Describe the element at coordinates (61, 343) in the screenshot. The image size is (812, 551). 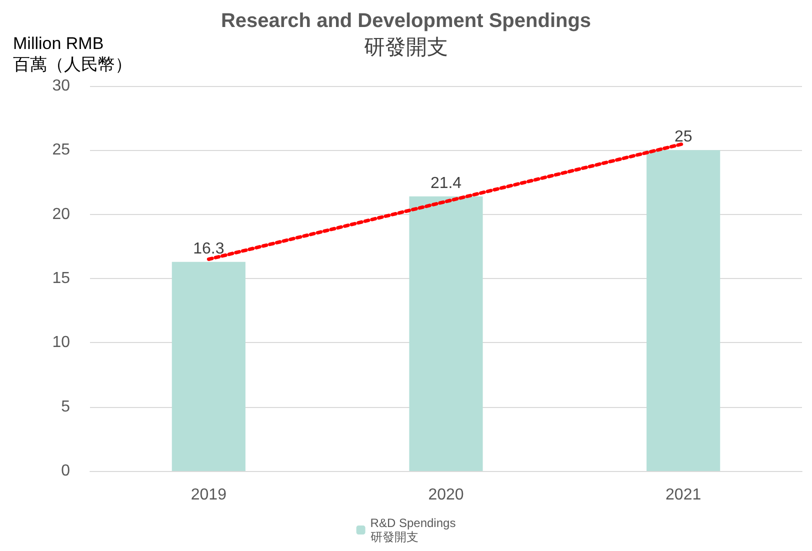
I see `y-tick-label: 10` at that location.